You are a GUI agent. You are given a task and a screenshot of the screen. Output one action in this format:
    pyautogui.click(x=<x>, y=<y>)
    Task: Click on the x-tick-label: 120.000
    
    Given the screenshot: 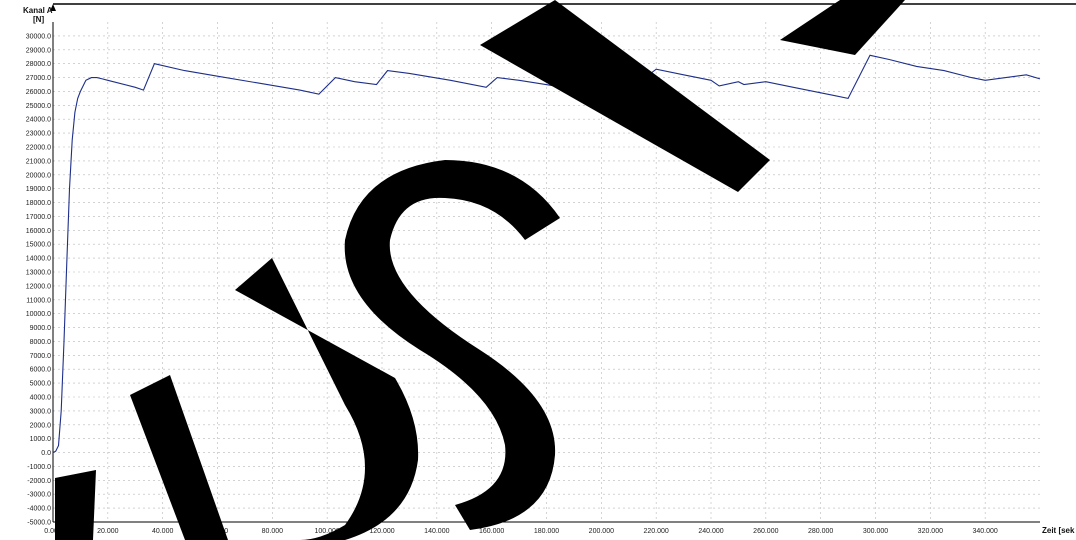 What is the action you would take?
    pyautogui.click(x=381, y=531)
    